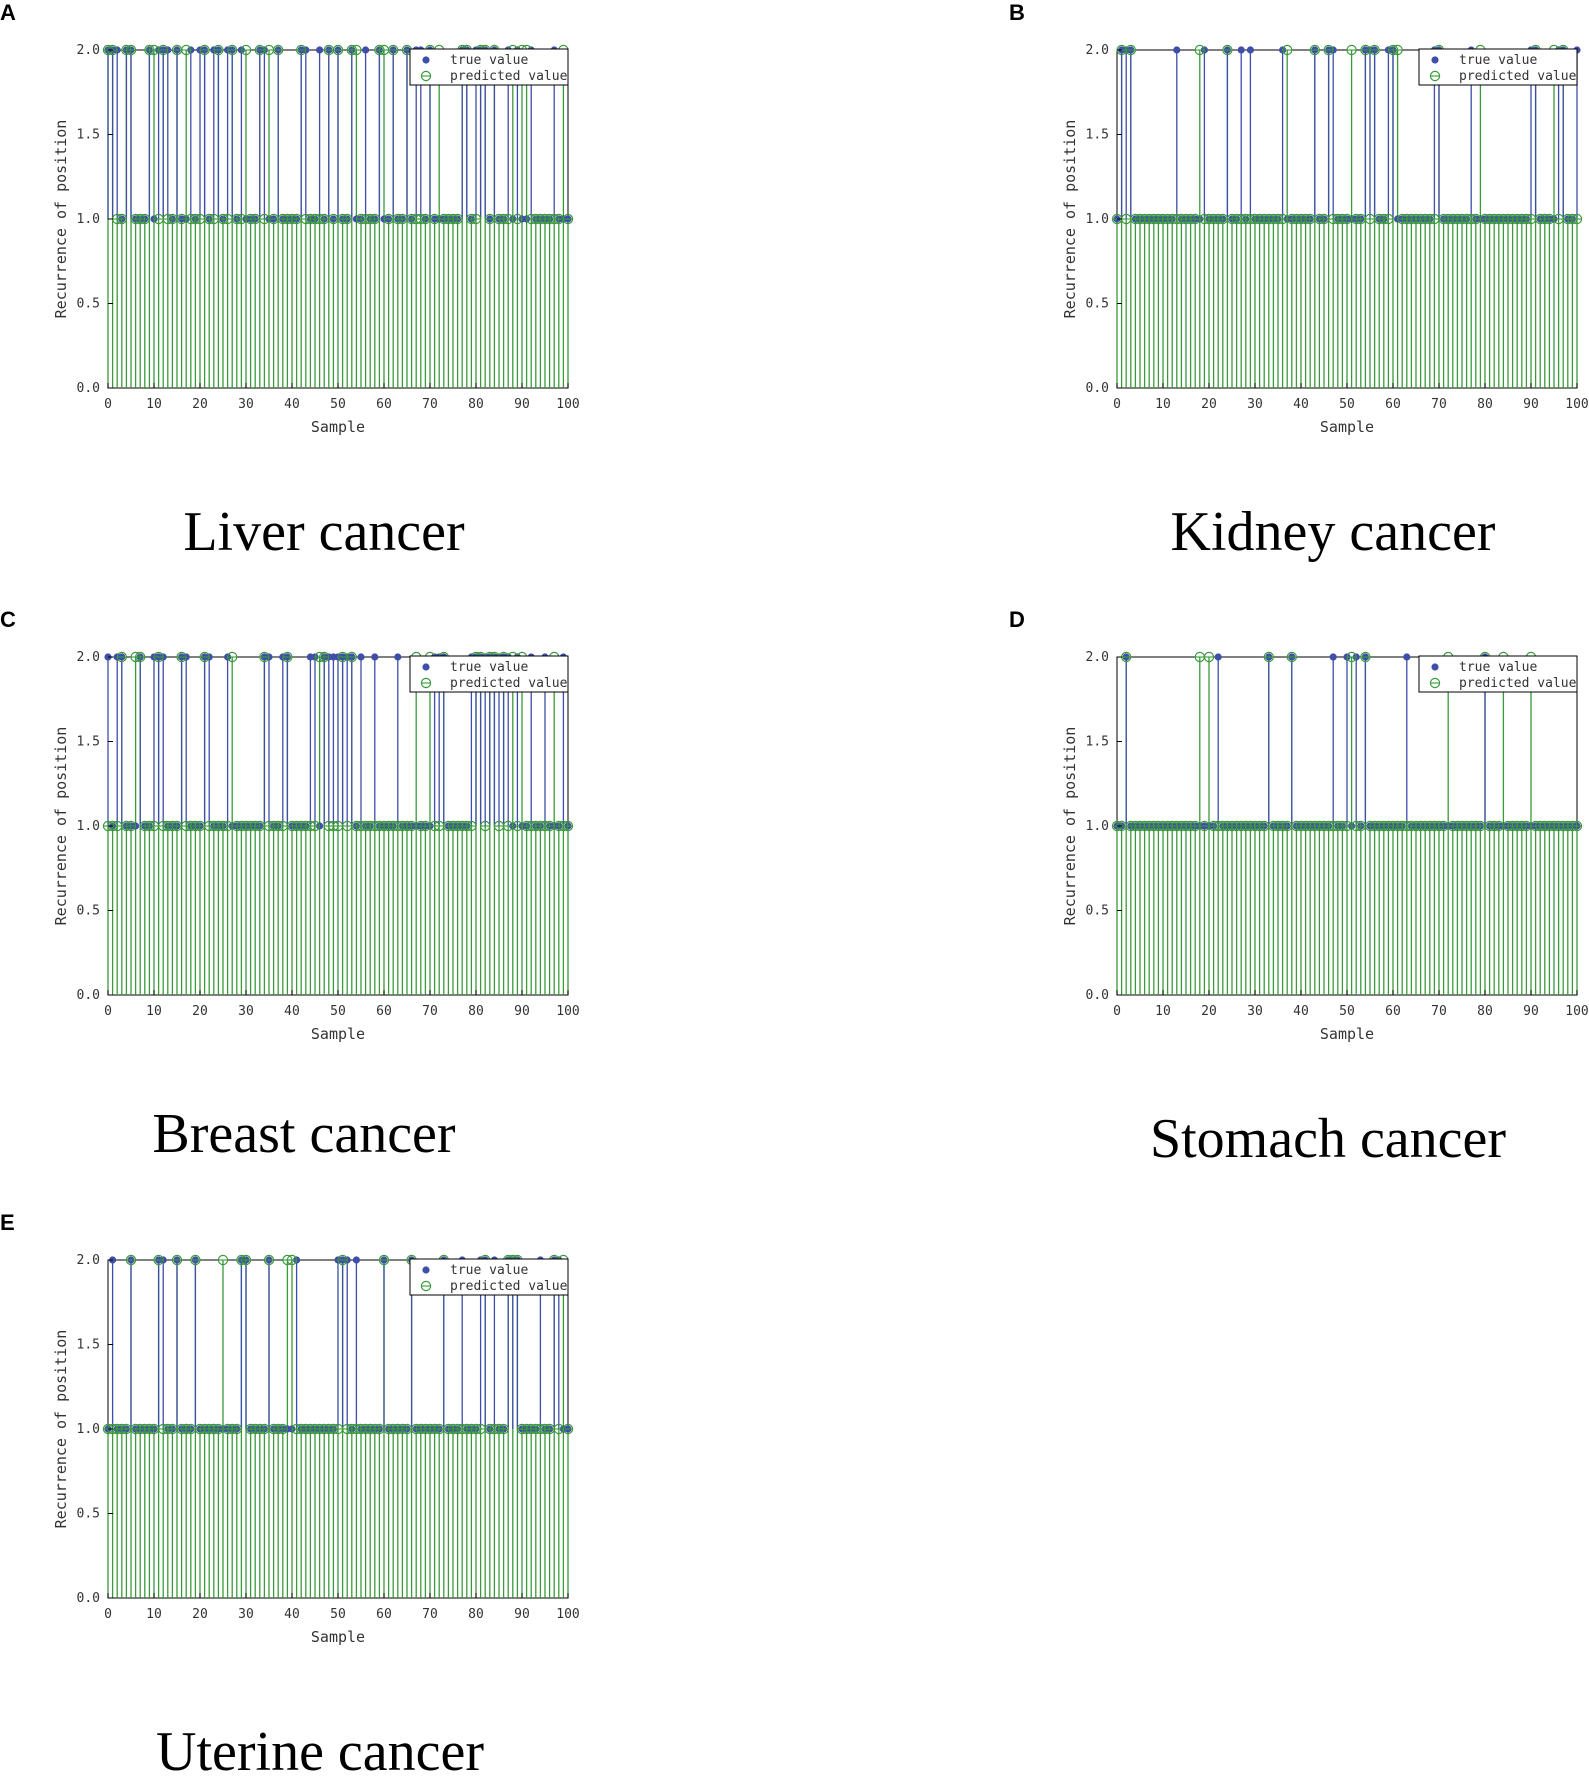 The width and height of the screenshot is (1589, 1790). I want to click on panel-caption: Kidney cancer, so click(1333, 532).